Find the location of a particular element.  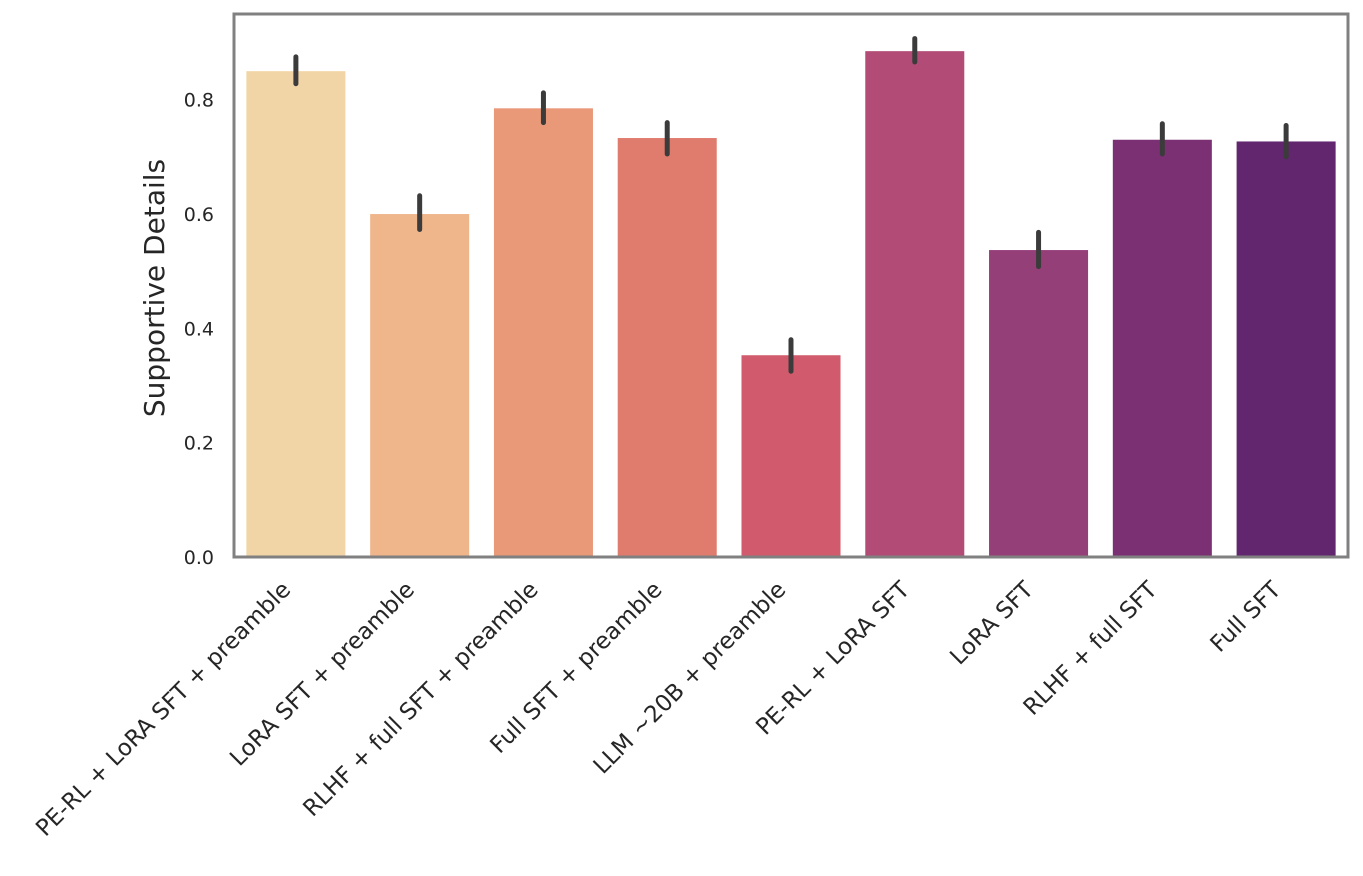

x-tick-label-3: RLHF + full SFT + preamble is located at coordinates (421, 699).